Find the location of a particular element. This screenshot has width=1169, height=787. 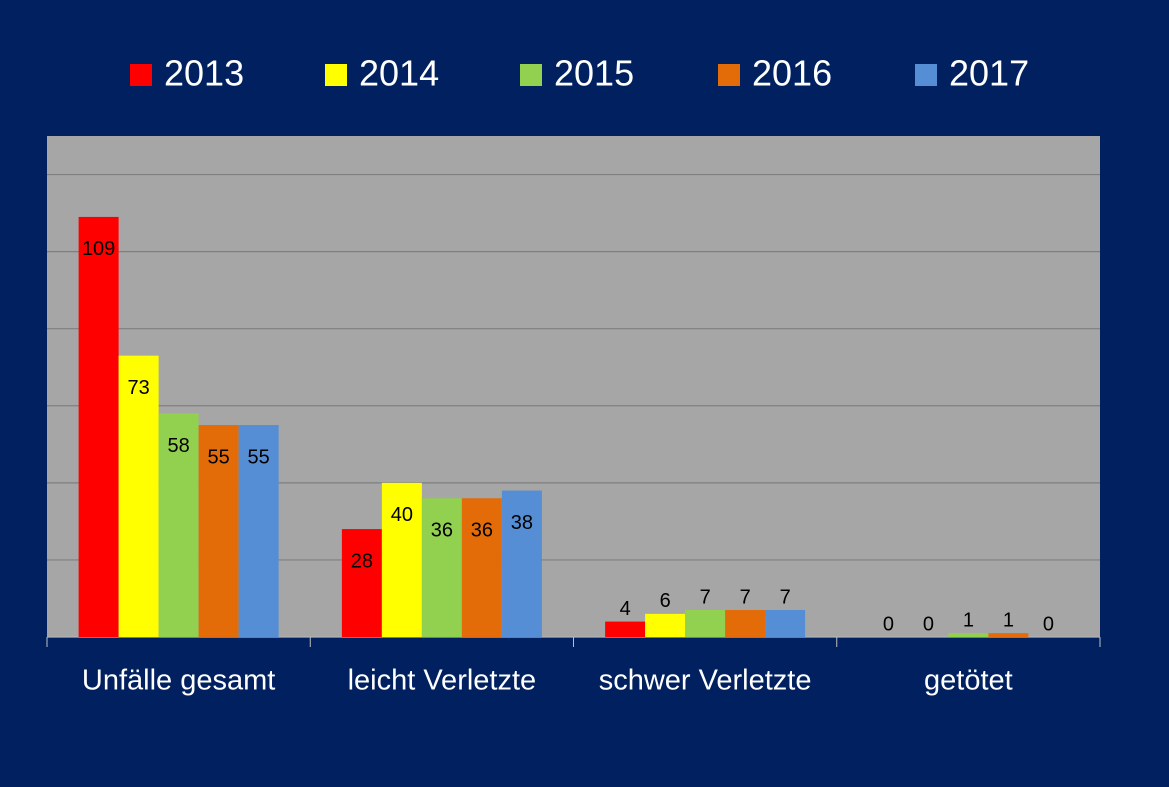

x-tick-label: getötet is located at coordinates (968, 681).